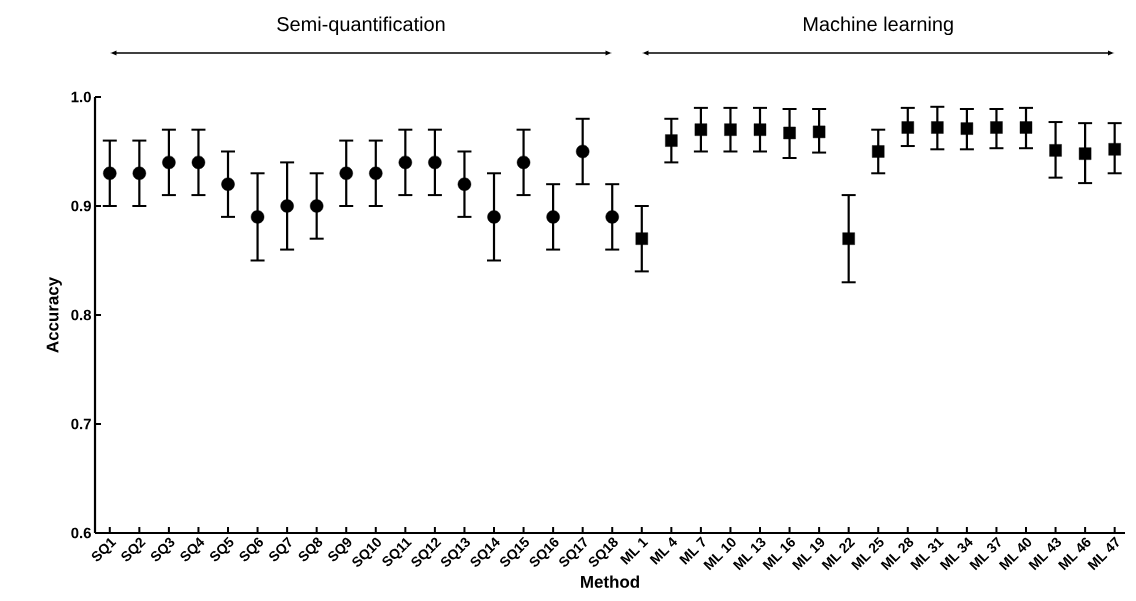 This screenshot has height=601, width=1136. What do you see at coordinates (663, 551) in the screenshot?
I see `x-tick-label: ML 4` at bounding box center [663, 551].